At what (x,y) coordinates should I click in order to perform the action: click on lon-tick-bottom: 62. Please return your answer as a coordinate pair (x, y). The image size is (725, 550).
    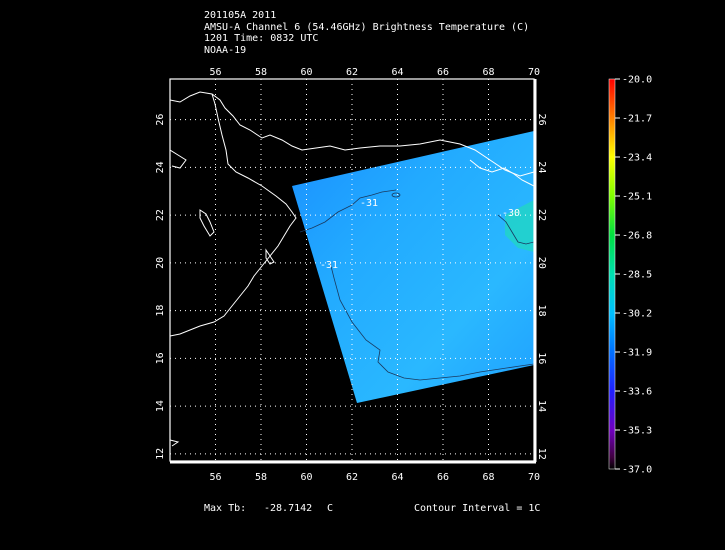
    Looking at the image, I should click on (352, 477).